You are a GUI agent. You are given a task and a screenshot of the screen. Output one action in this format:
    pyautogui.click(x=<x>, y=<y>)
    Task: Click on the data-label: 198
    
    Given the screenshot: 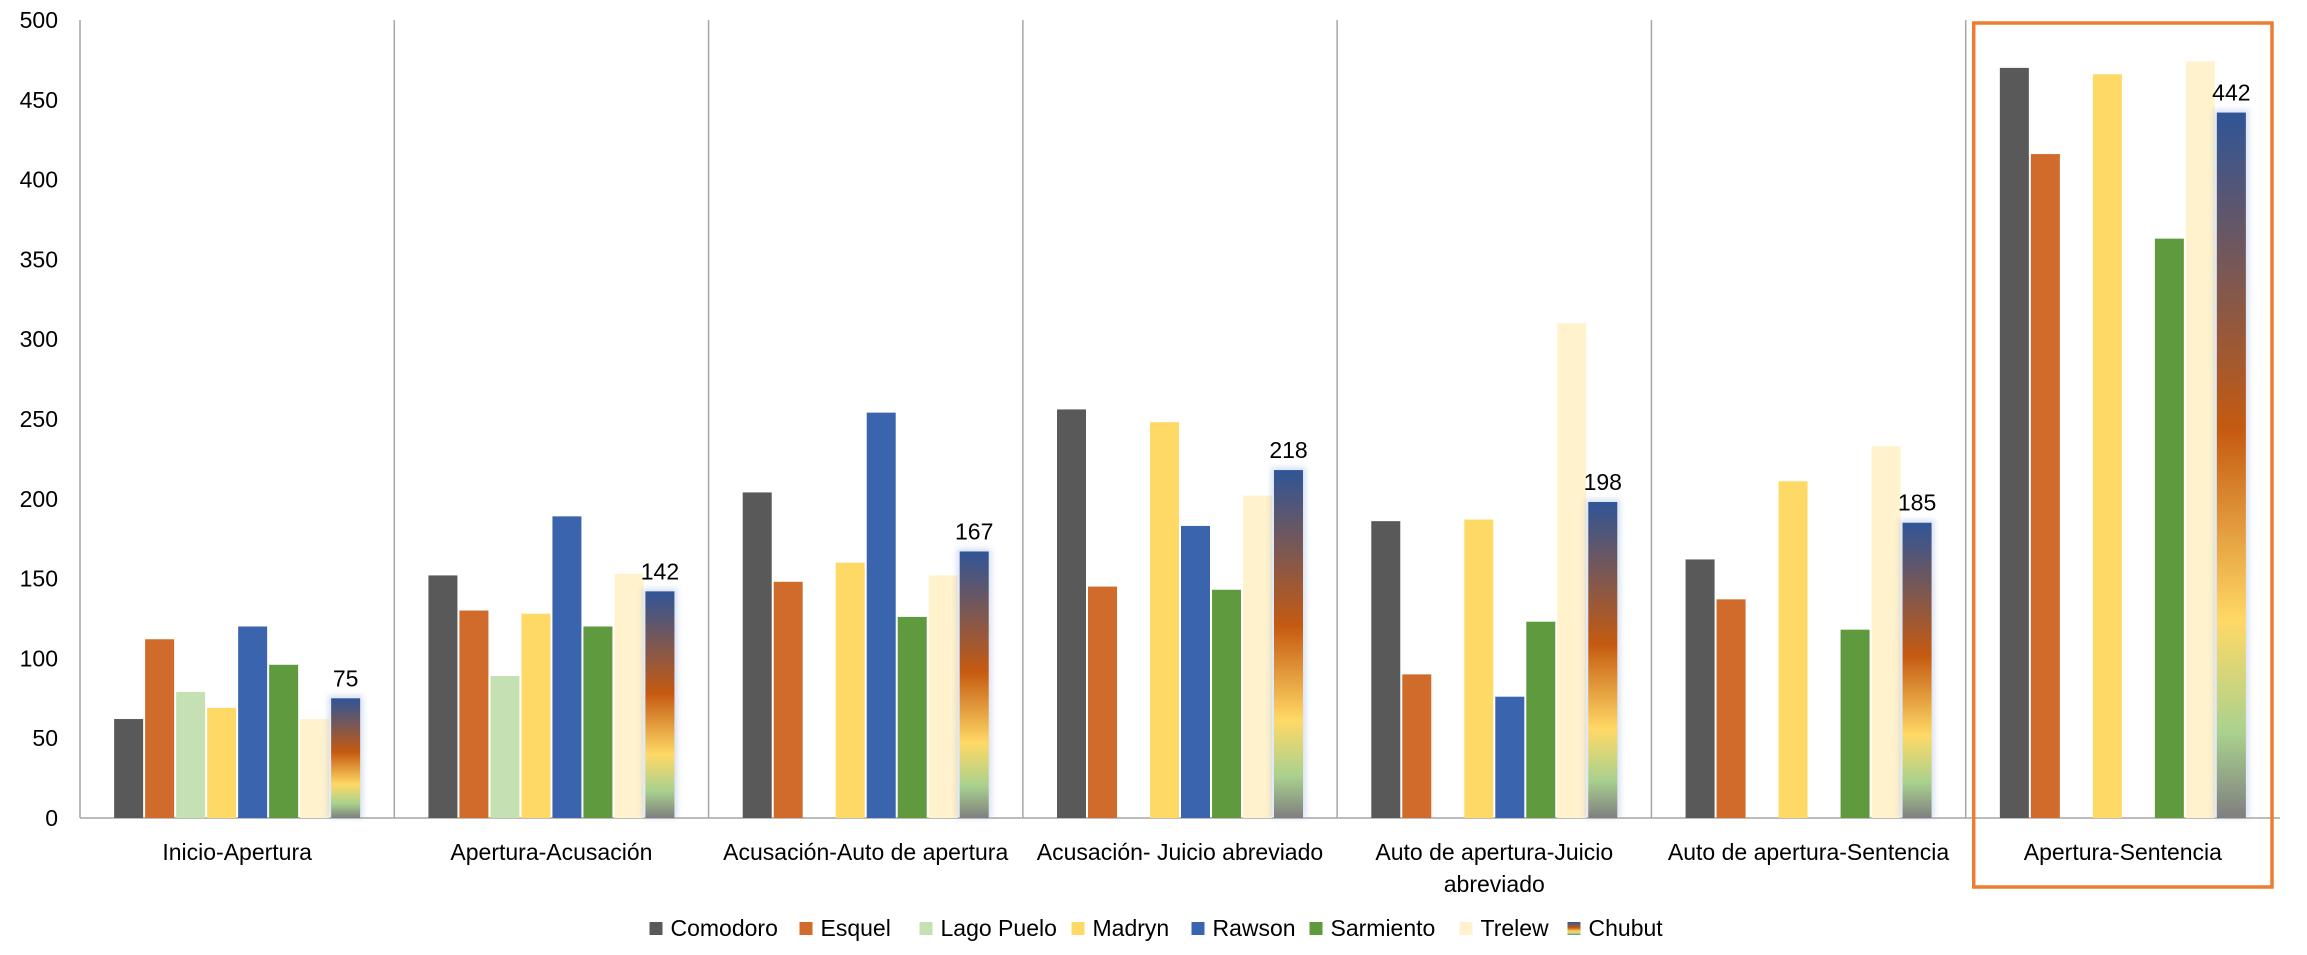 What is the action you would take?
    pyautogui.click(x=1603, y=482)
    